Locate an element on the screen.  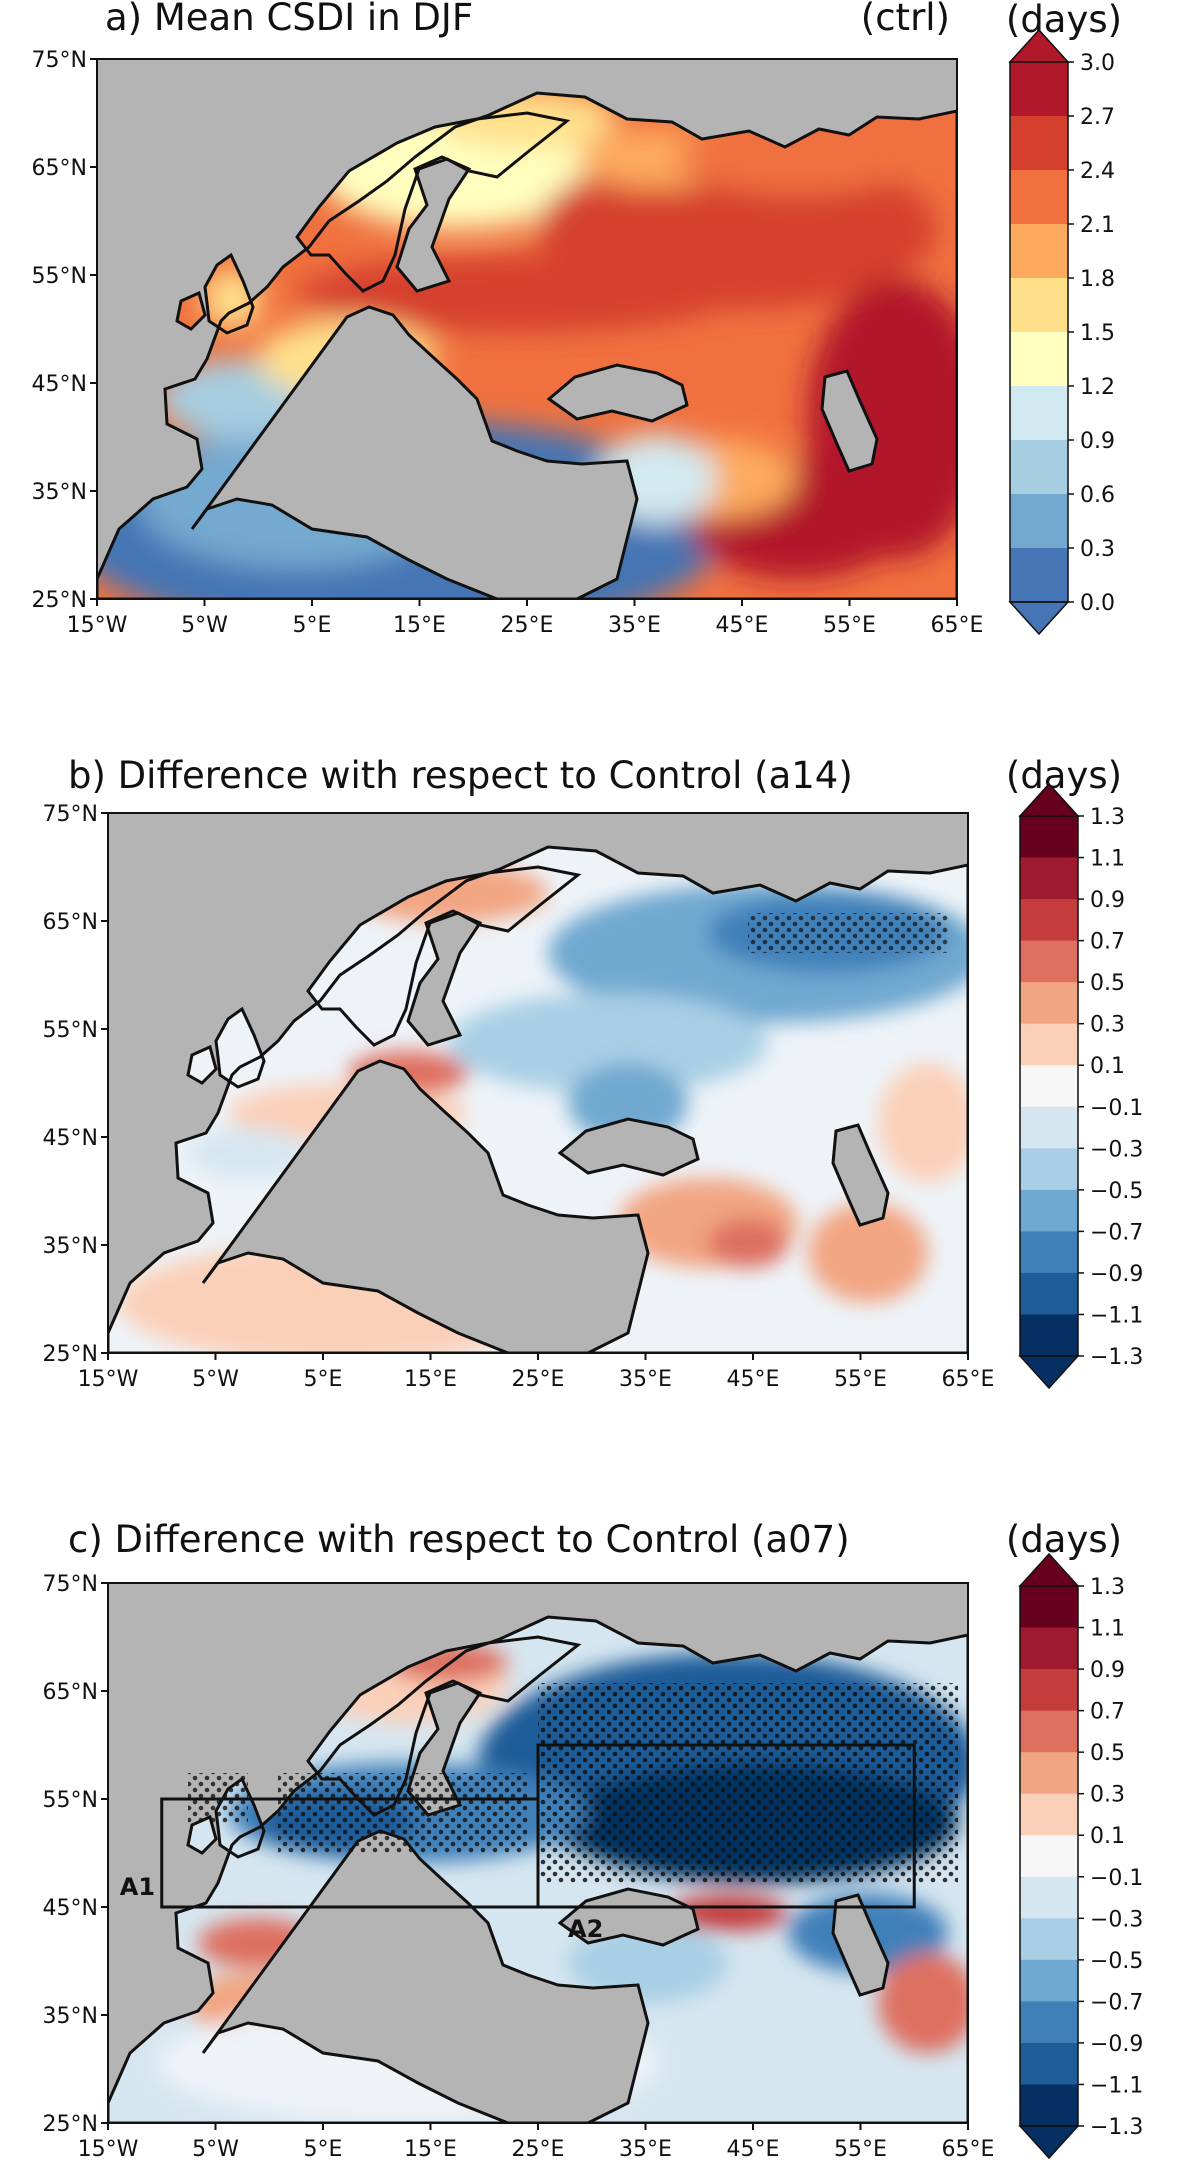
colorbar-tick-label: 2.7 is located at coordinates (1097, 117).